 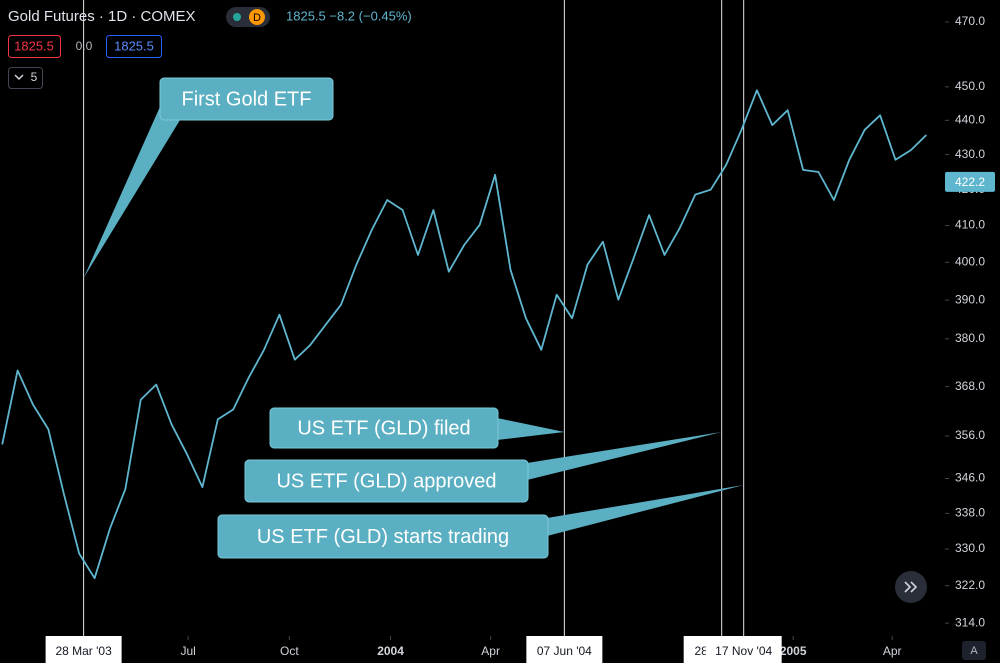 I want to click on x-tick-label: 2005, so click(x=793, y=651).